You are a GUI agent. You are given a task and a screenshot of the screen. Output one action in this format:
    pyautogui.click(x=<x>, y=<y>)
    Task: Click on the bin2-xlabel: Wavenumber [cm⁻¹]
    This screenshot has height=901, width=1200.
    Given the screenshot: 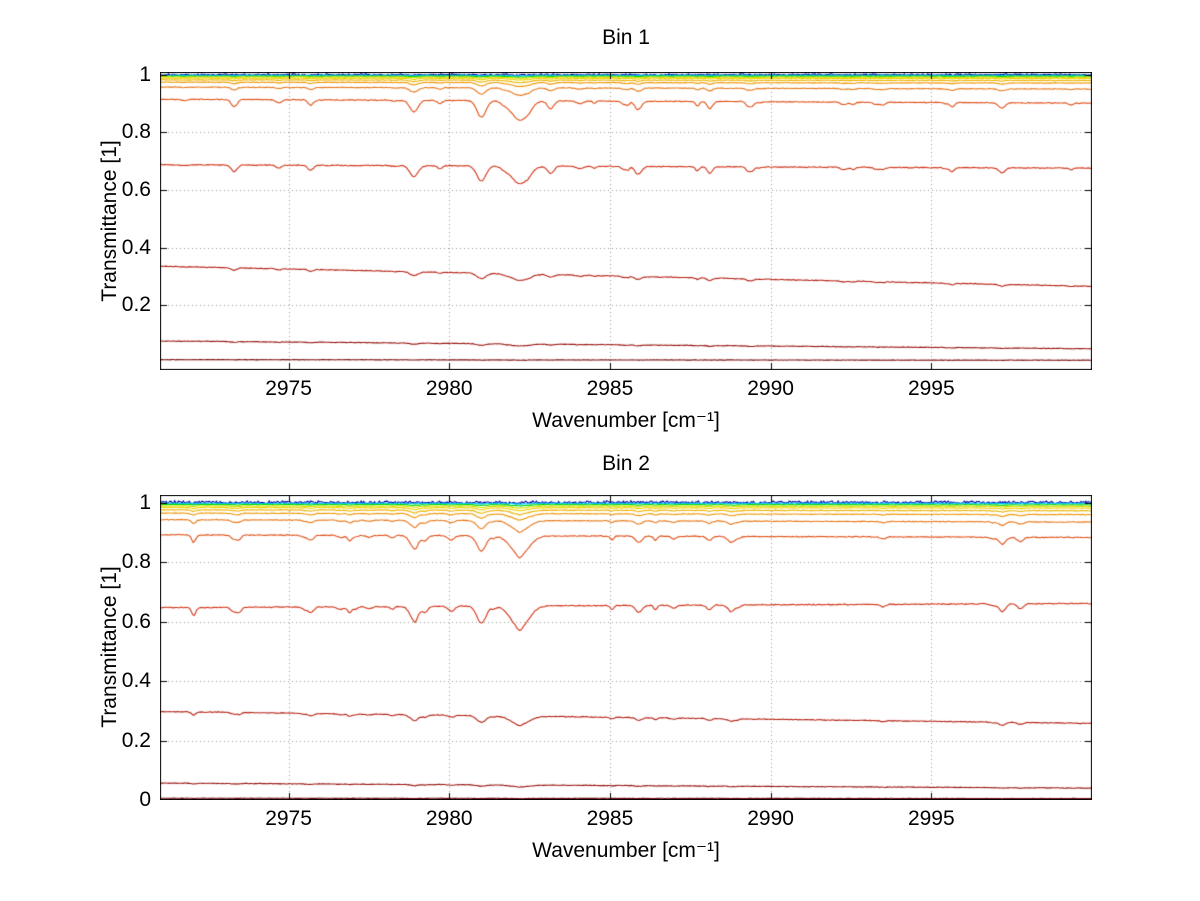 What is the action you would take?
    pyautogui.click(x=626, y=850)
    